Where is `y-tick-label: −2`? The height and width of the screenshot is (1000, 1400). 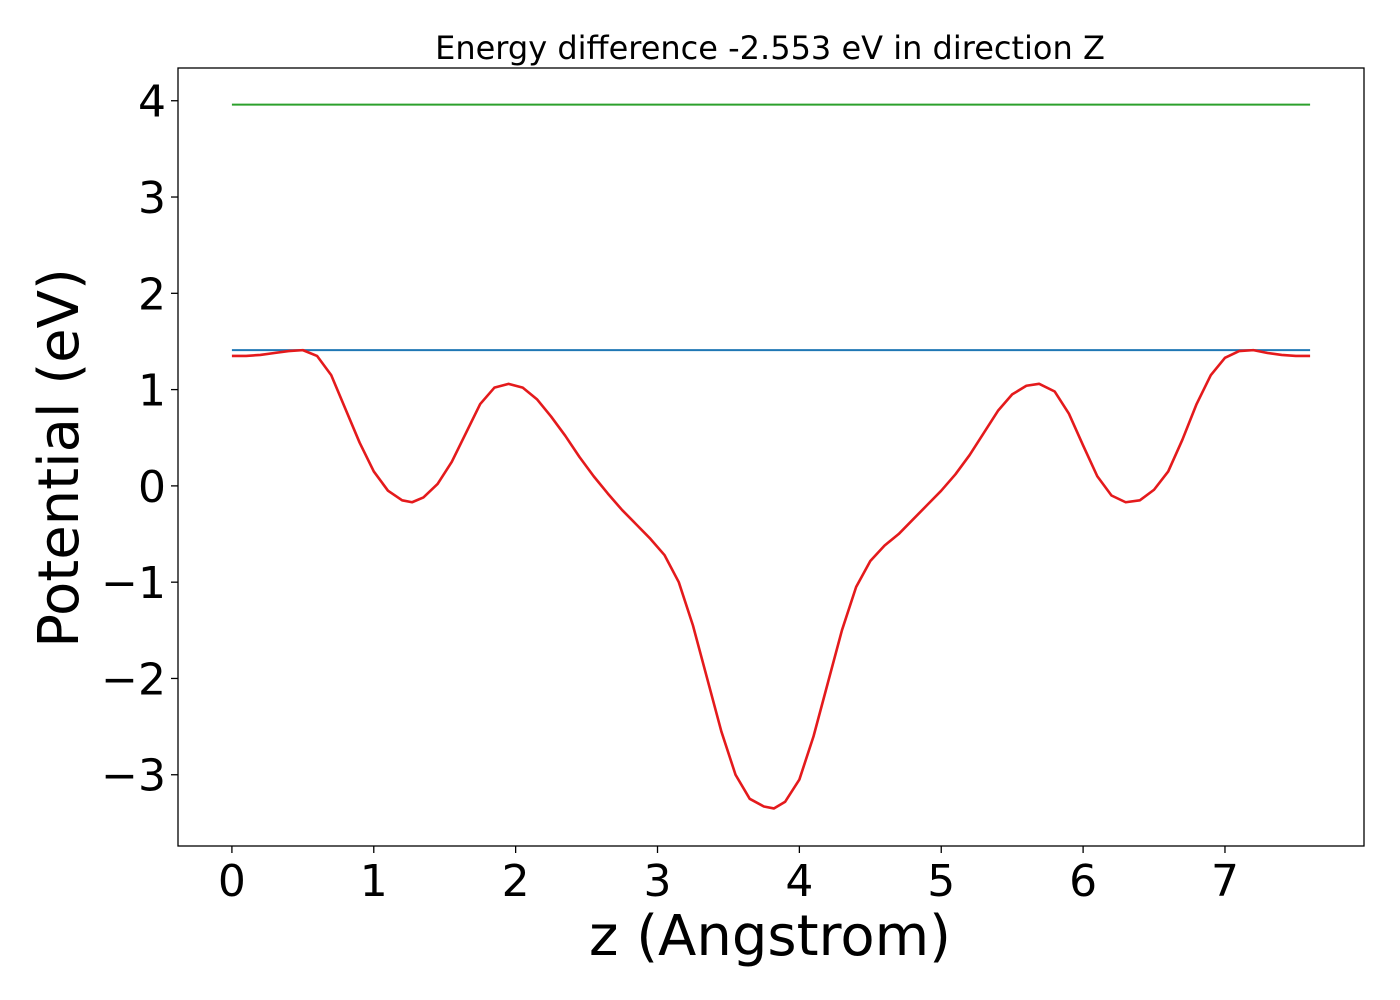
y-tick-label: −2 is located at coordinates (133, 679).